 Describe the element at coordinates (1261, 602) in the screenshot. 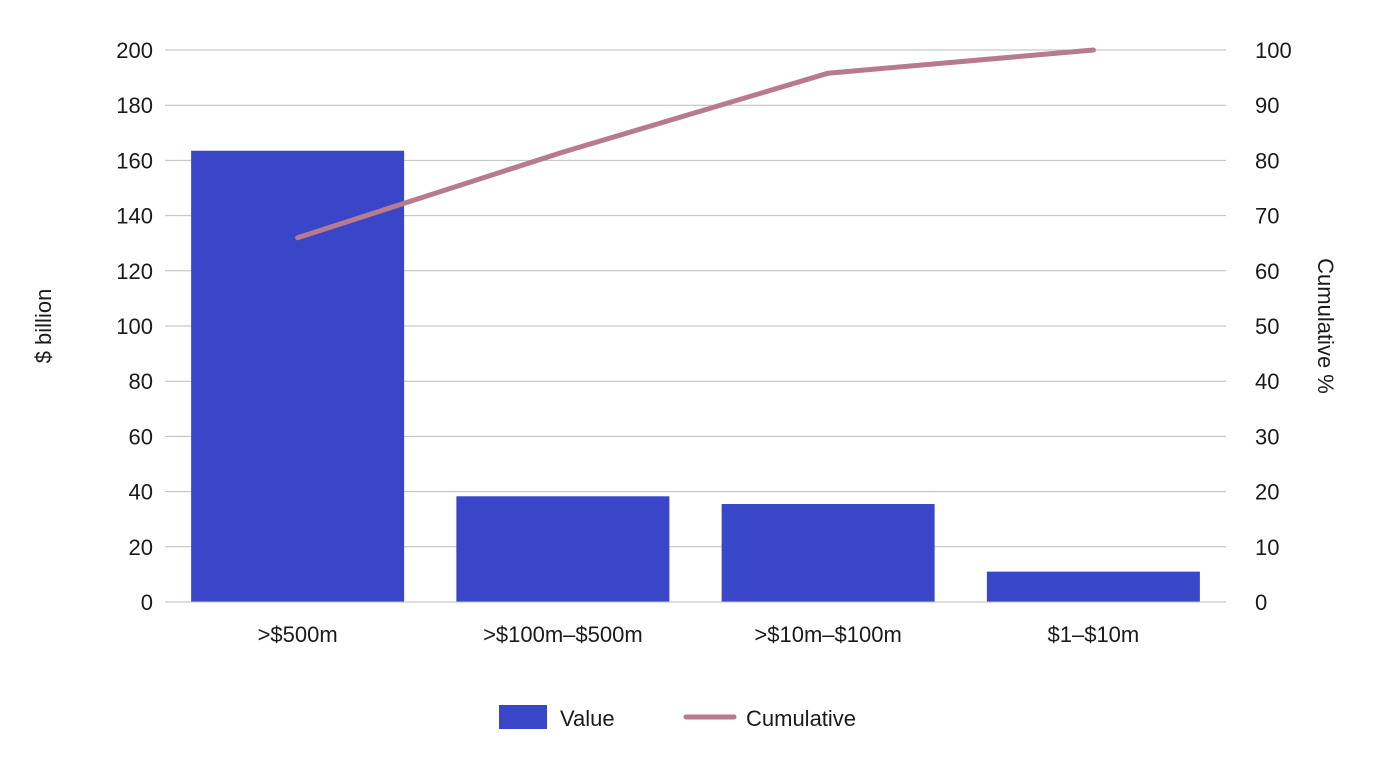

I see `right-tick-label-0: 0` at that location.